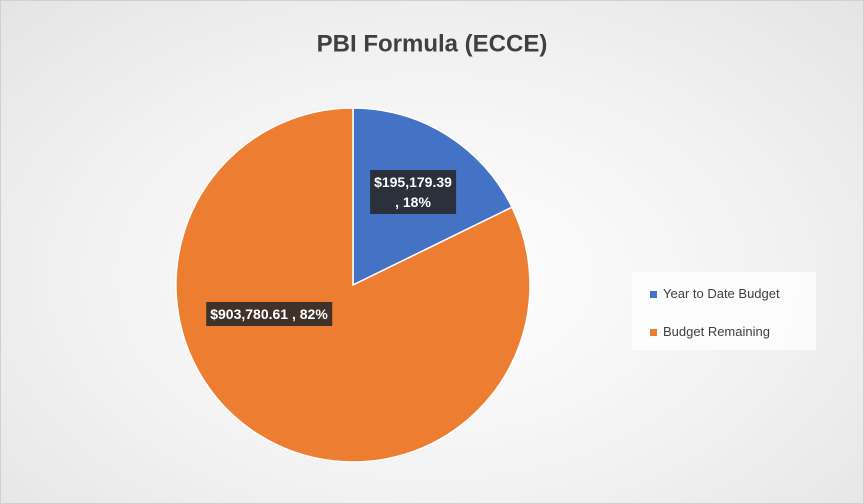 The height and width of the screenshot is (504, 864). Describe the element at coordinates (721, 293) in the screenshot. I see `legend-label: Year to Date Budget` at that location.